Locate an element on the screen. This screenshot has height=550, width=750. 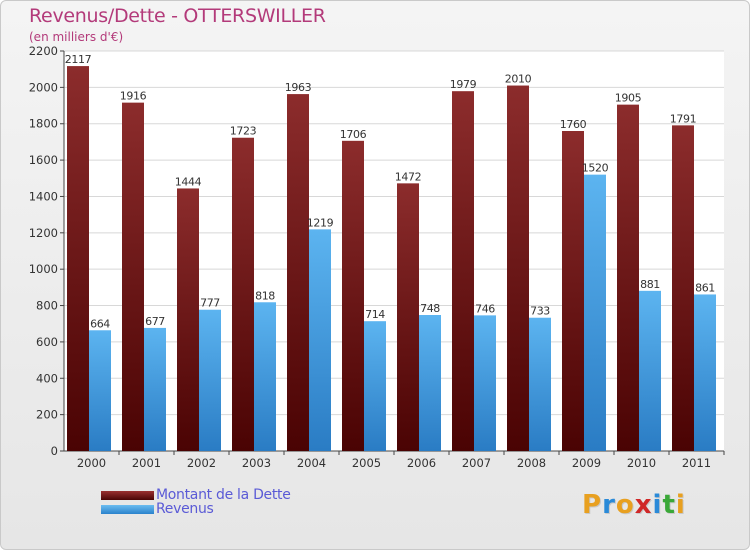
data-label-dette-2009: 1760 is located at coordinates (573, 124).